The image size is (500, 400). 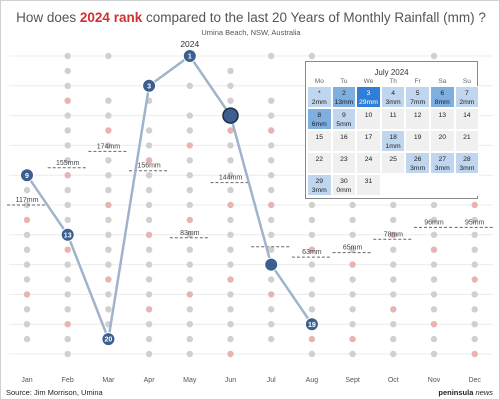 What do you see at coordinates (27, 176) in the screenshot?
I see `rank-label: 9` at bounding box center [27, 176].